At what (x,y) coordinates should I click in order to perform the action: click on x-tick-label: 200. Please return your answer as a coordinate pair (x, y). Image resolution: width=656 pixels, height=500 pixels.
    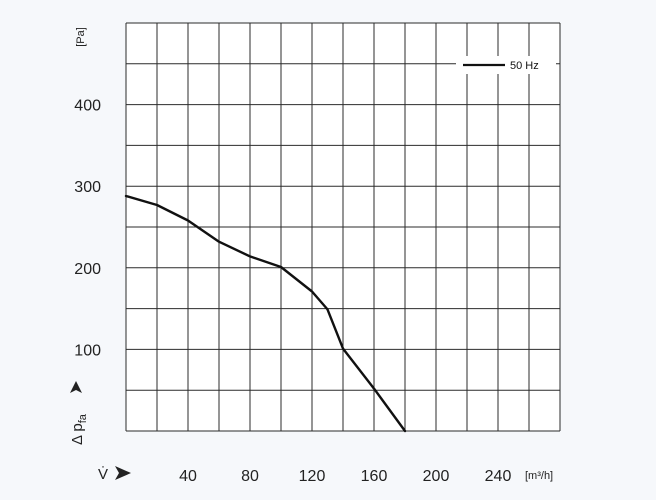
    Looking at the image, I should click on (436, 476).